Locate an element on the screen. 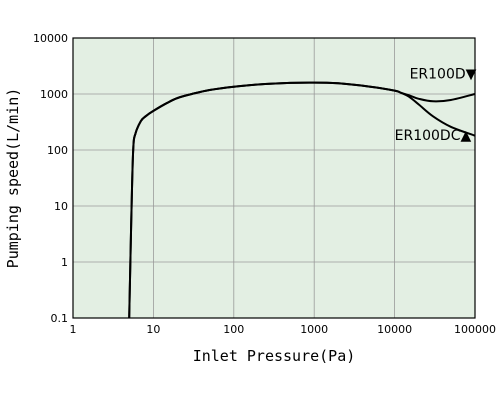 The width and height of the screenshot is (500, 405). x-tick-label: 100 is located at coordinates (233, 329).